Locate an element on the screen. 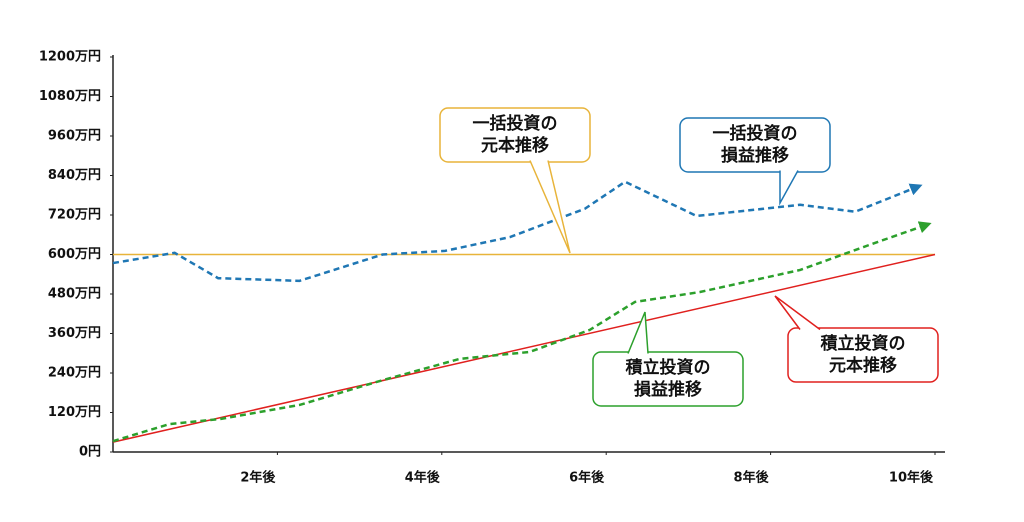  y-tick-label: 840万円 is located at coordinates (74, 175).